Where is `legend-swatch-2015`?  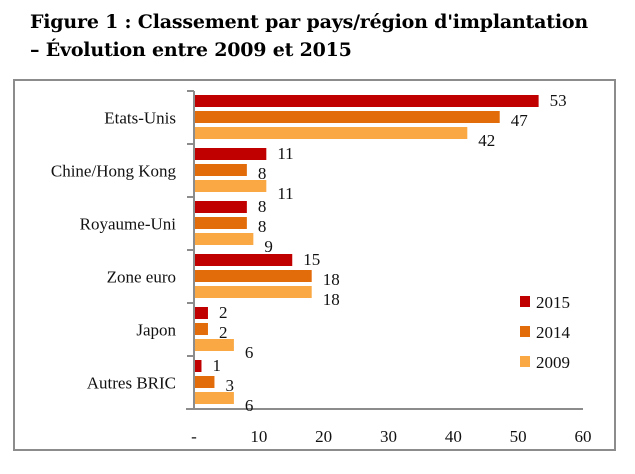
legend-swatch-2015 is located at coordinates (525, 301).